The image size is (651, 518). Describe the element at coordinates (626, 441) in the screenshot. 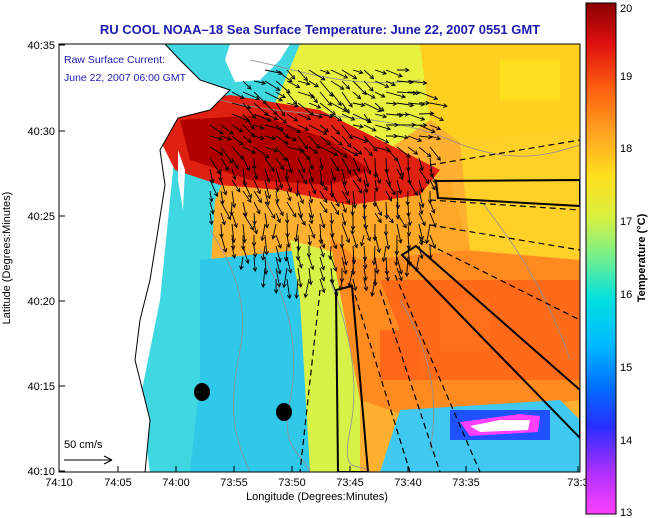

I see `colorbar-tick-label: 14` at that location.